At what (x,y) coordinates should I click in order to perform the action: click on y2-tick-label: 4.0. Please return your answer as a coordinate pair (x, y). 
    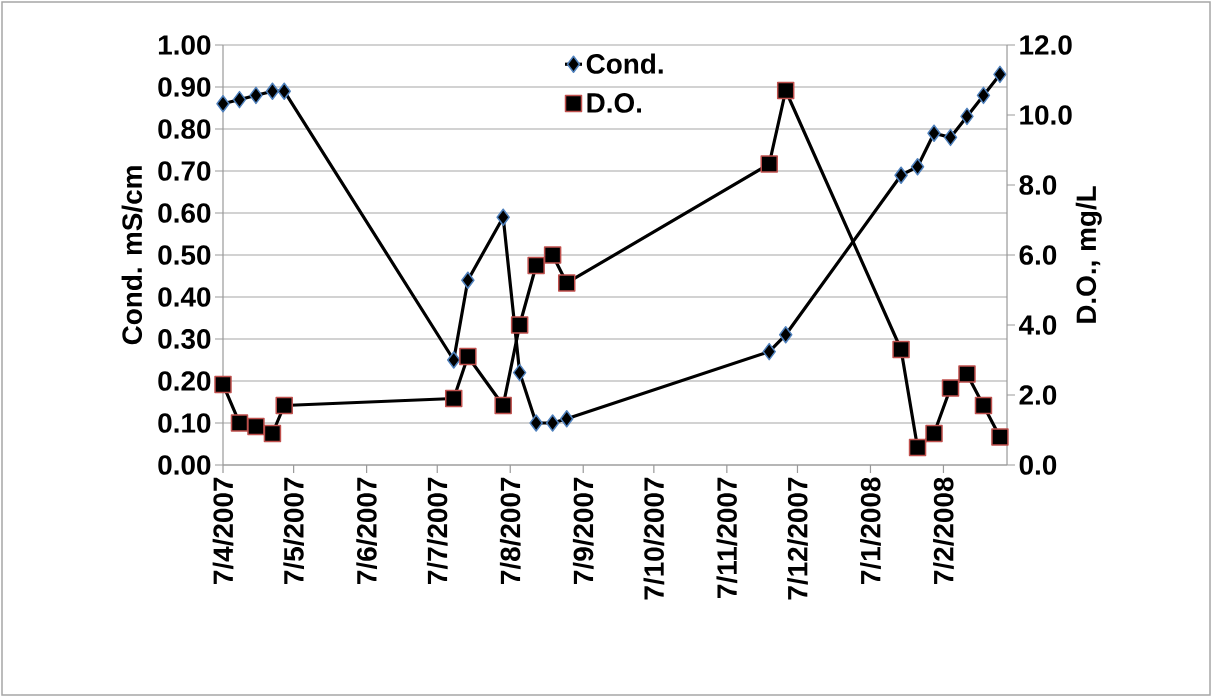
    Looking at the image, I should click on (1037, 325).